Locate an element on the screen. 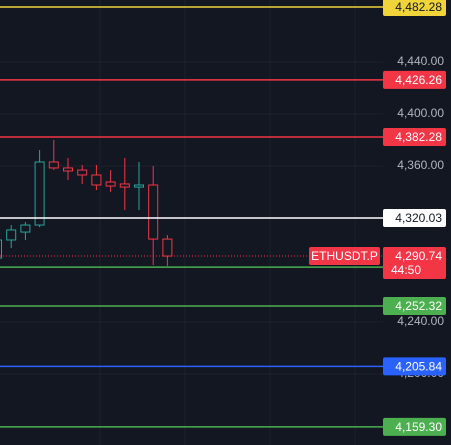 The image size is (451, 445). y-tick-label: 4,240.00 is located at coordinates (420, 321).